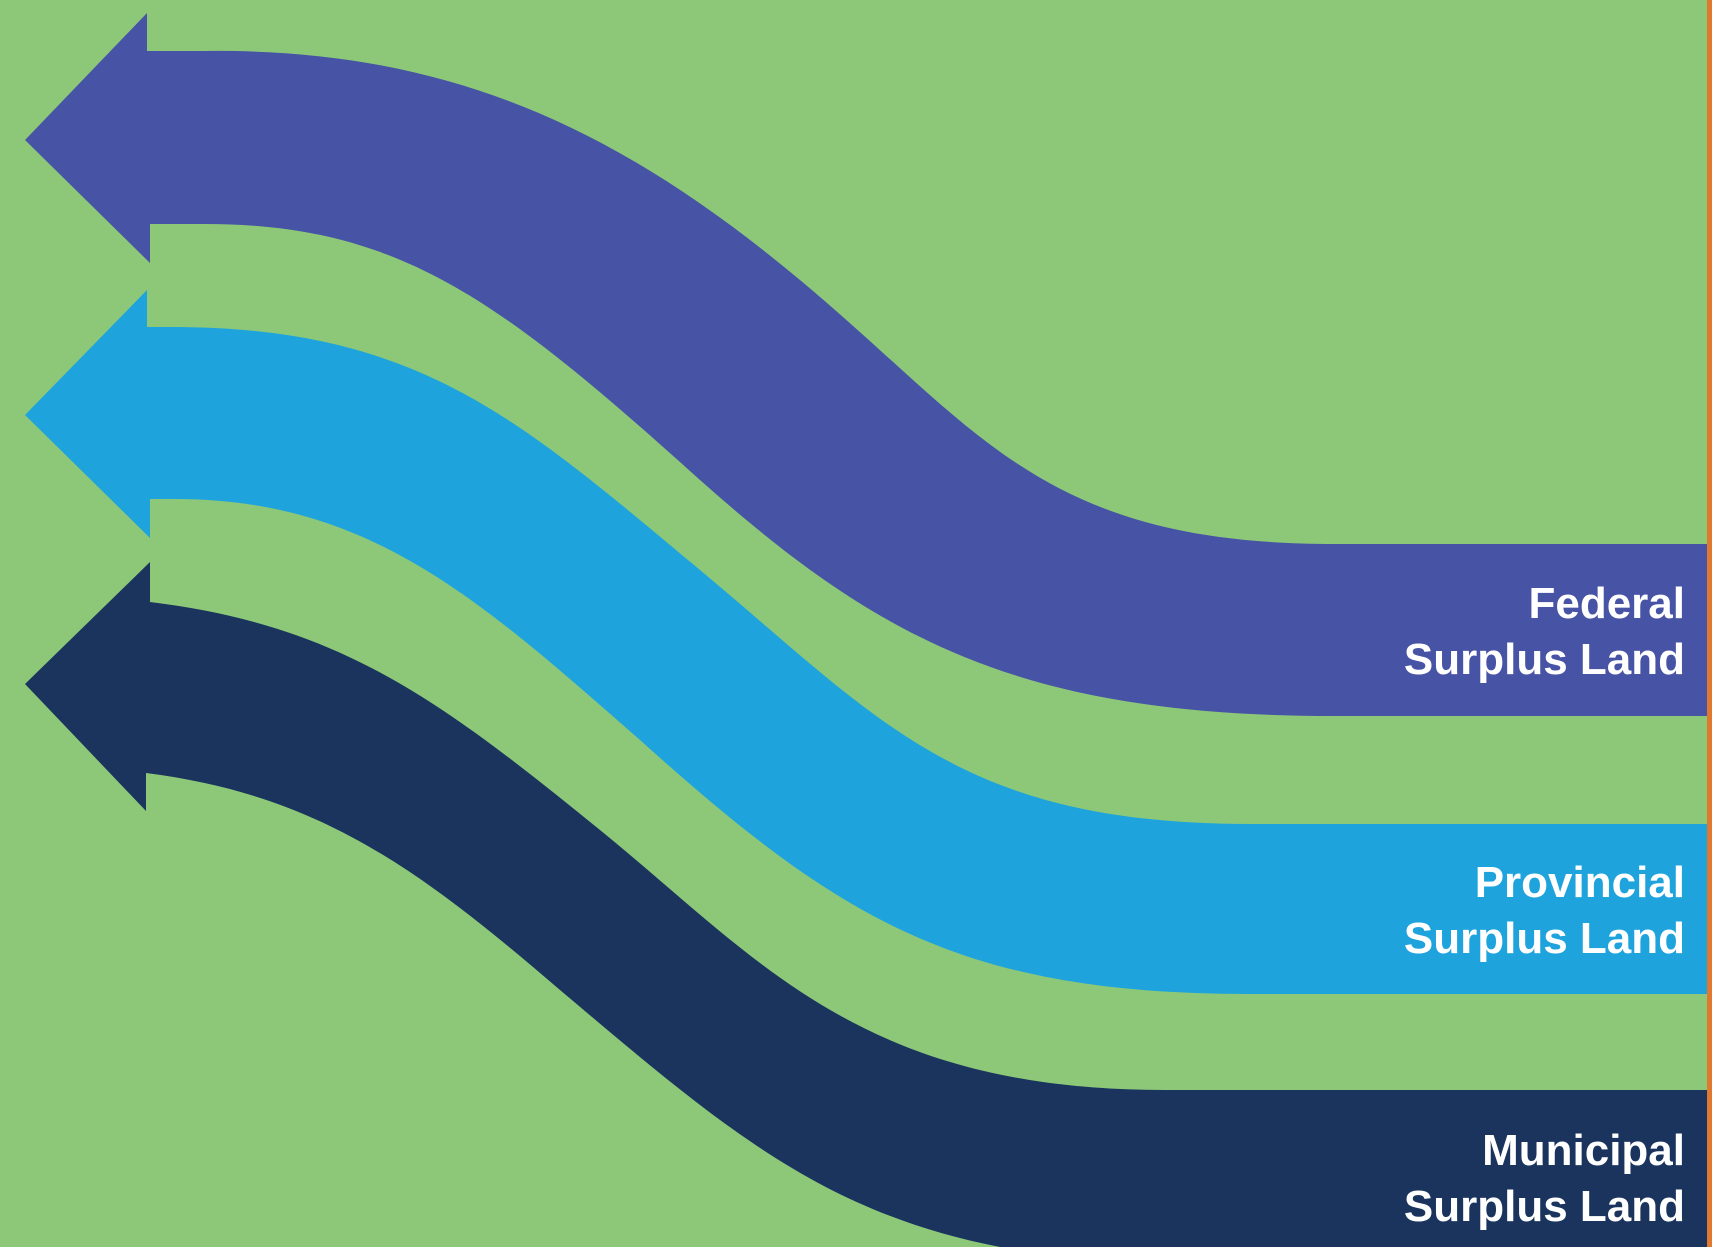  Describe the element at coordinates (1544, 938) in the screenshot. I see `provincial-label-line2: Surplus Land` at that location.